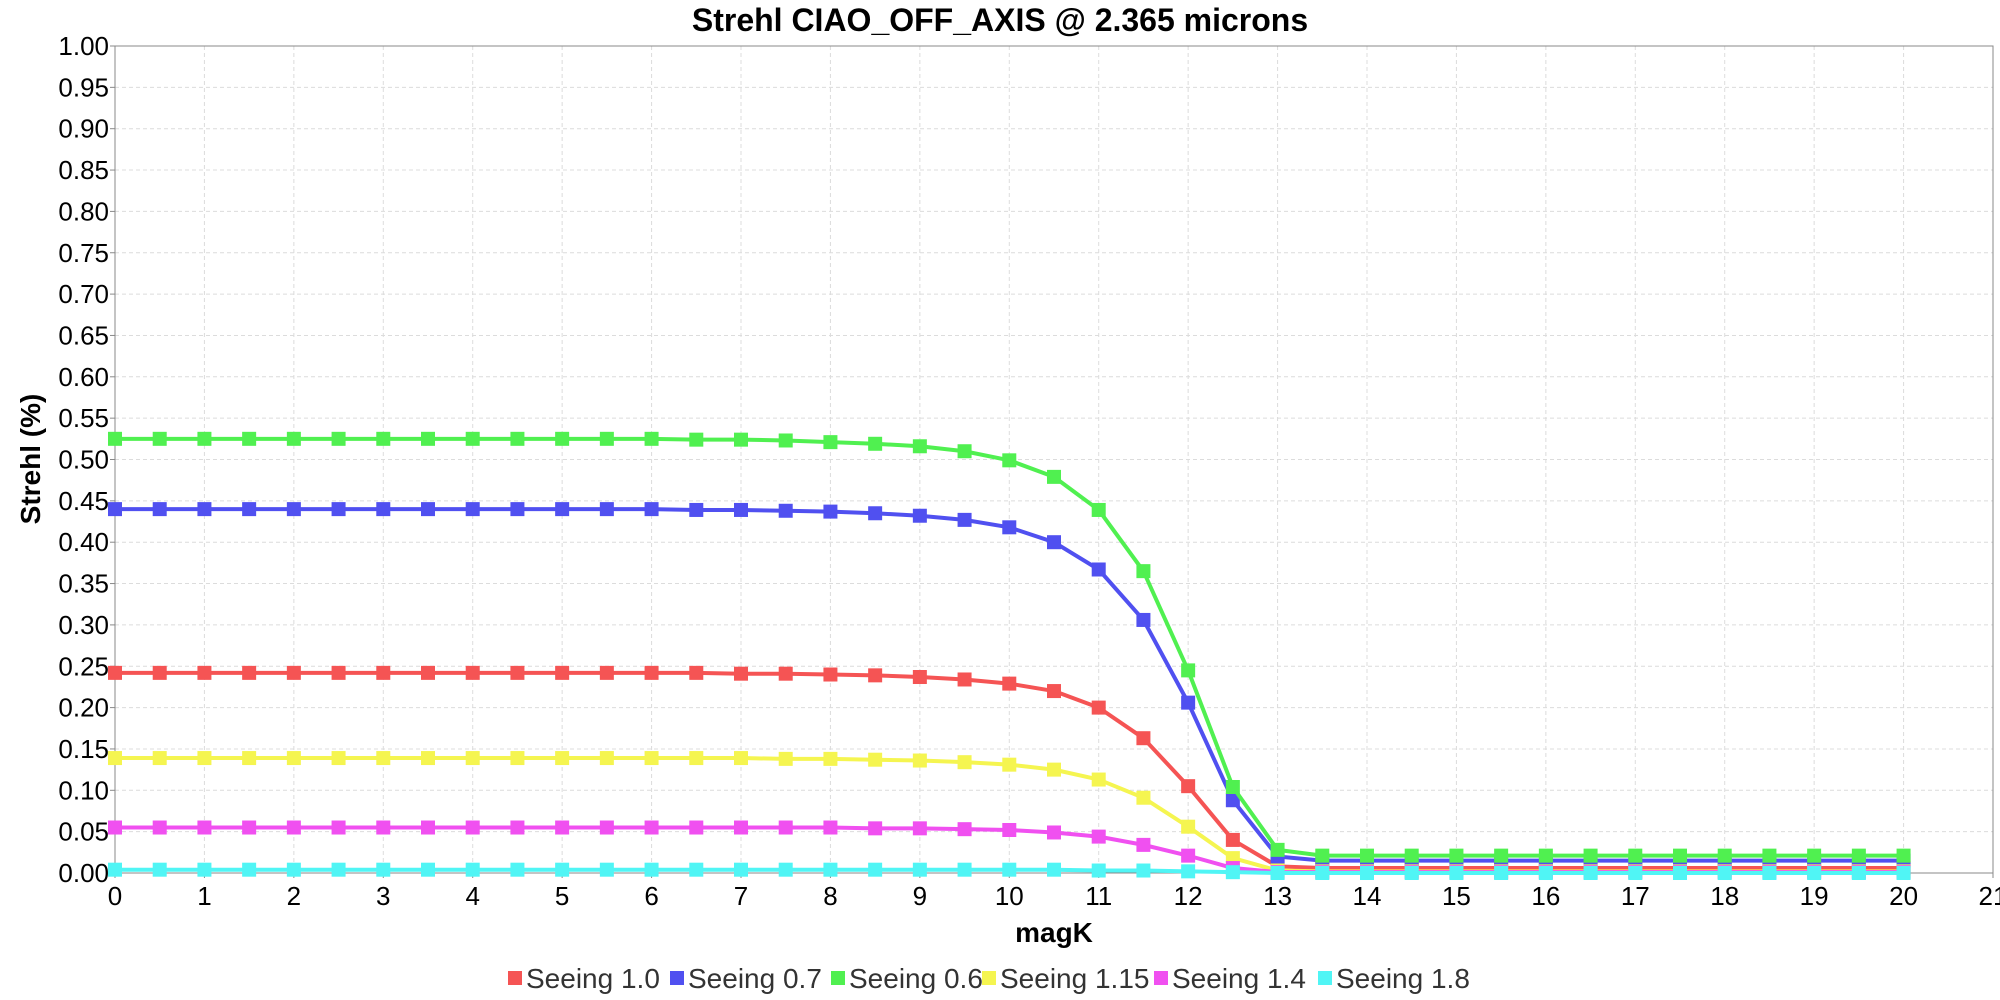  Describe the element at coordinates (83, 708) in the screenshot. I see `y-tick-label: 0.20` at that location.